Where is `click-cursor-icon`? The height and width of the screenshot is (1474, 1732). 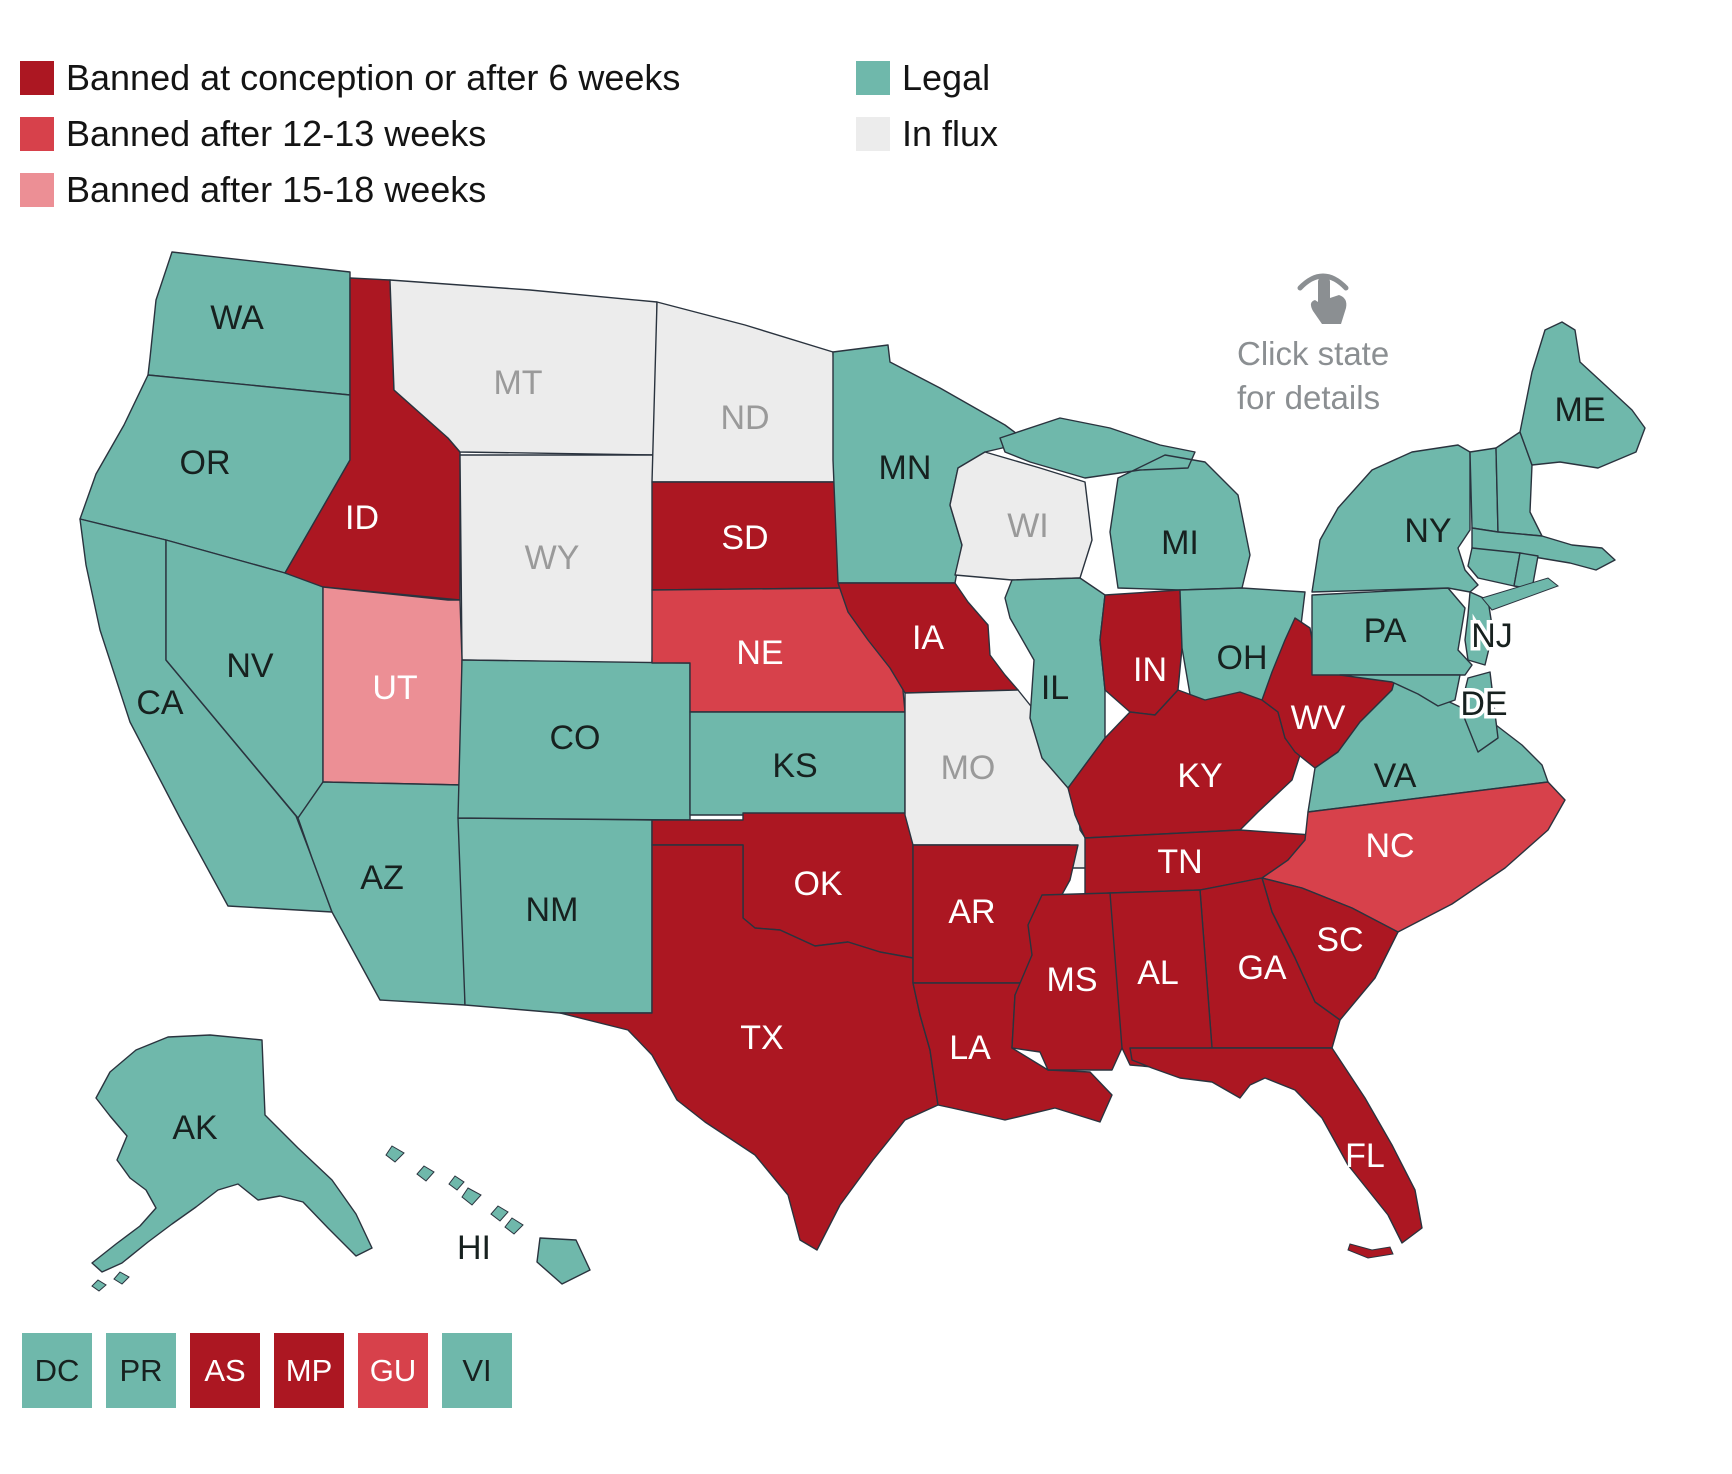 click-cursor-icon is located at coordinates (1323, 298).